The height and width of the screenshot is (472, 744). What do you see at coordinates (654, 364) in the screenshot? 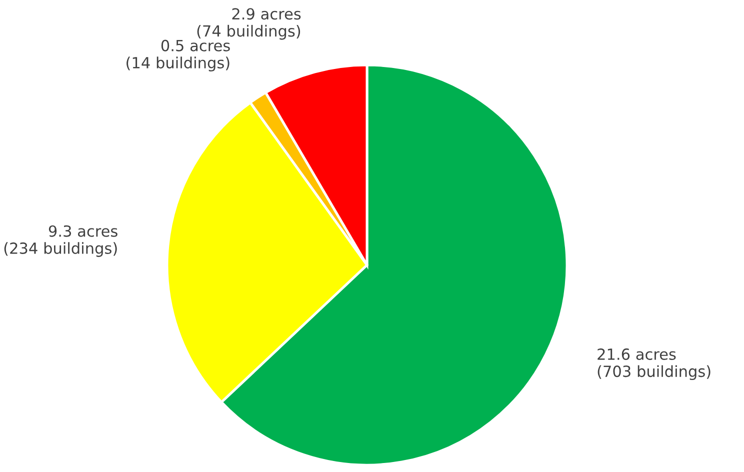
I see `data-label: 21.6 acres (703 buildings)` at bounding box center [654, 364].